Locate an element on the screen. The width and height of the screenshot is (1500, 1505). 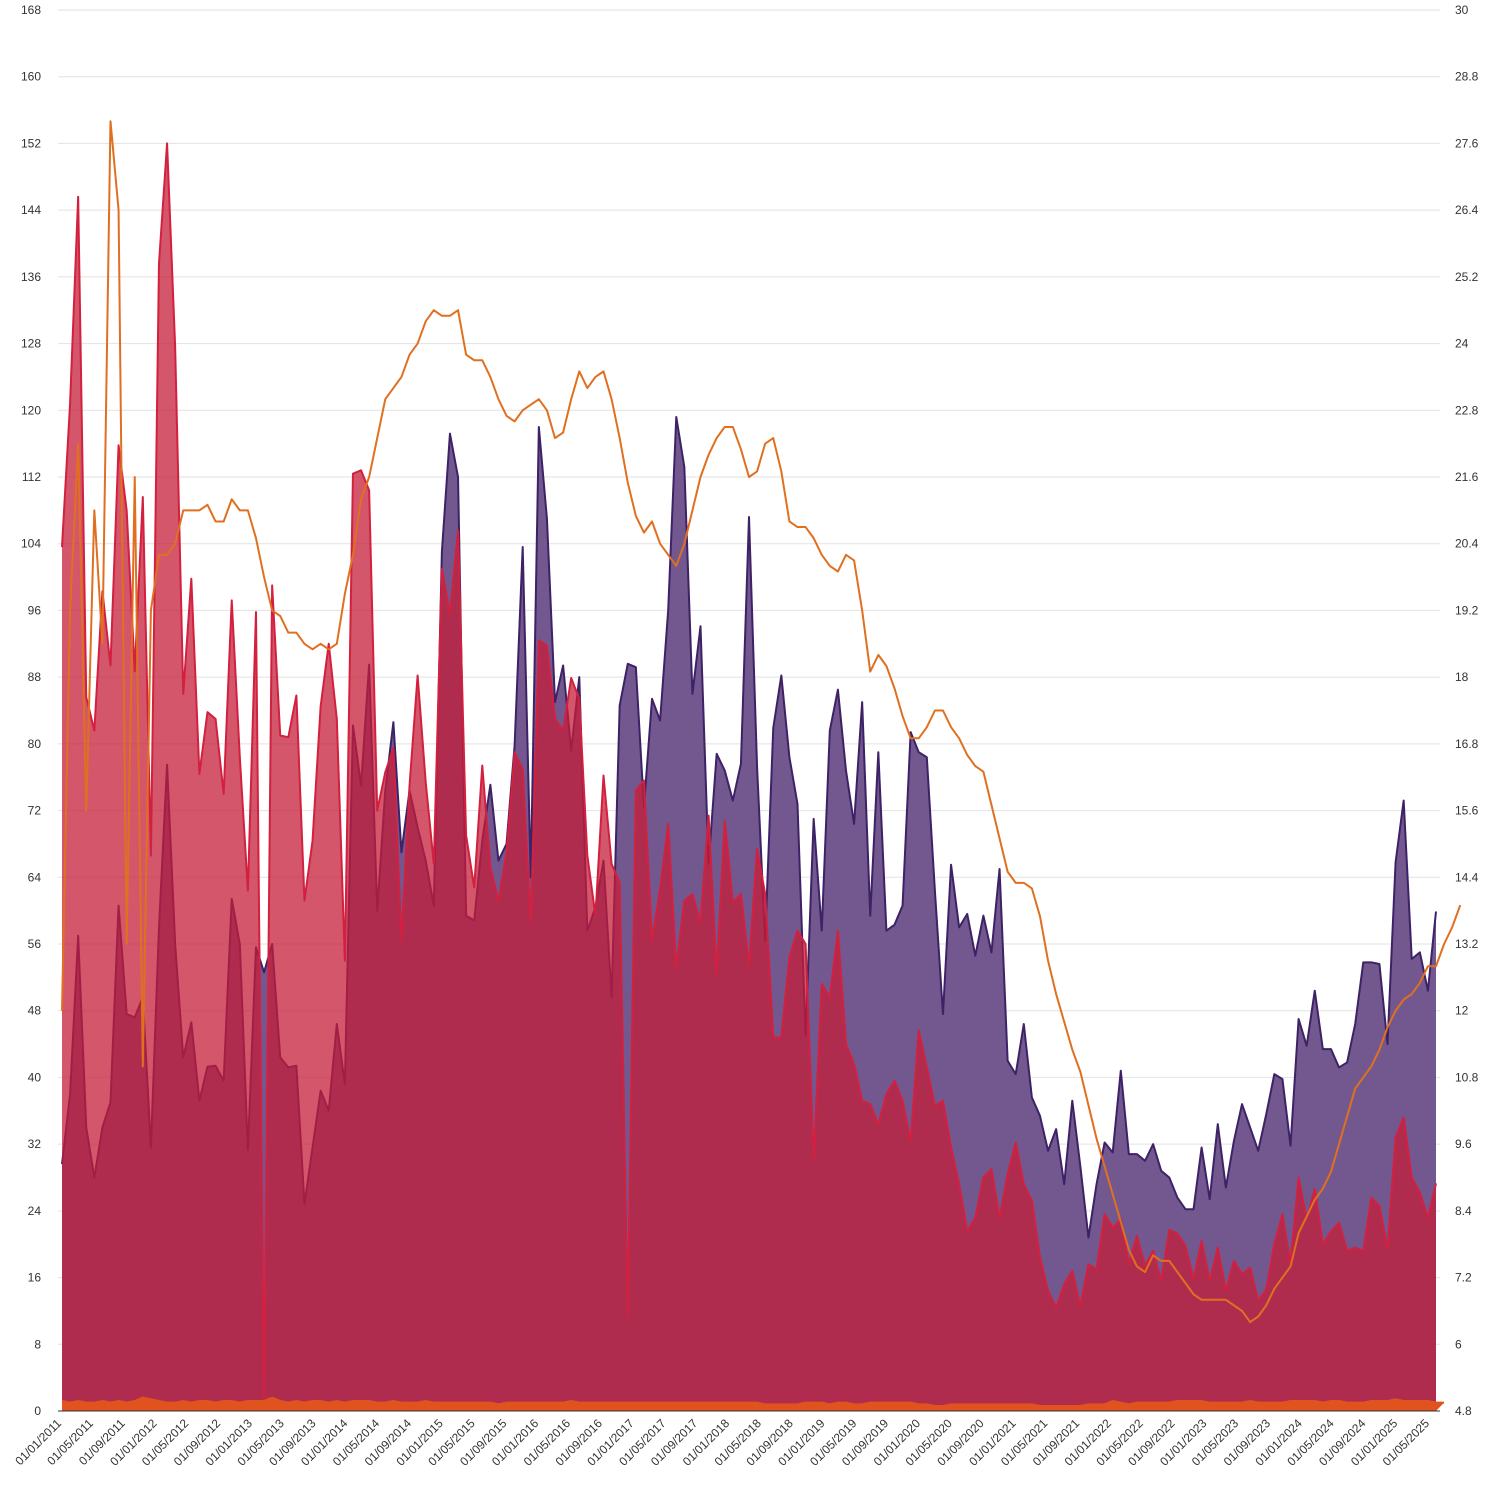
right-axis-tick-label: 26.4 is located at coordinates (1467, 210).